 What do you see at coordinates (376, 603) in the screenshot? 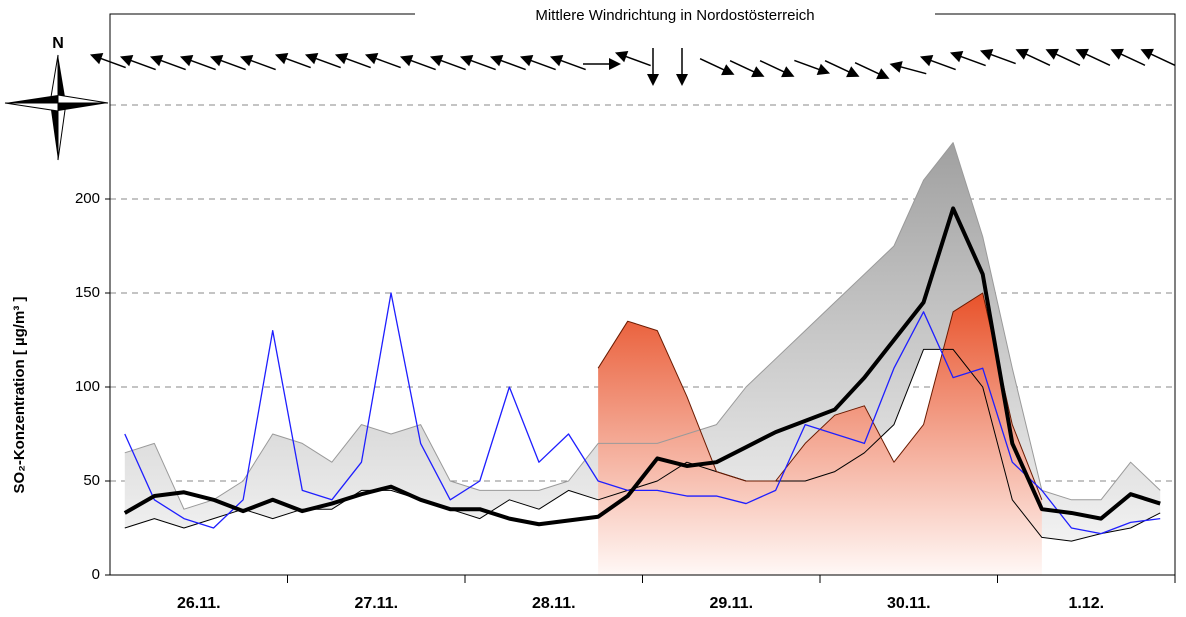
I see `x-tick-label: 27.11.` at bounding box center [376, 603].